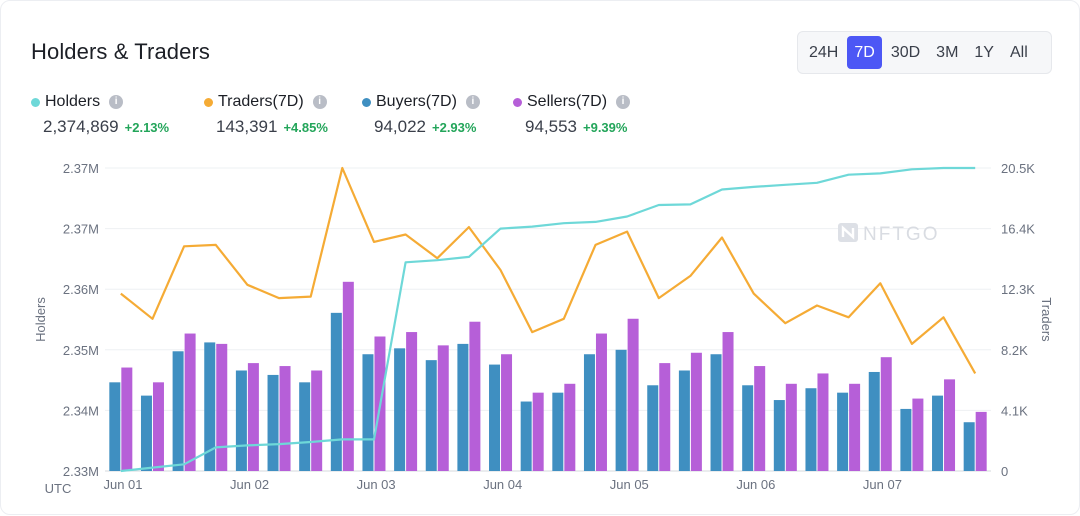 The height and width of the screenshot is (516, 1080). I want to click on legend-value: 94,553, so click(551, 126).